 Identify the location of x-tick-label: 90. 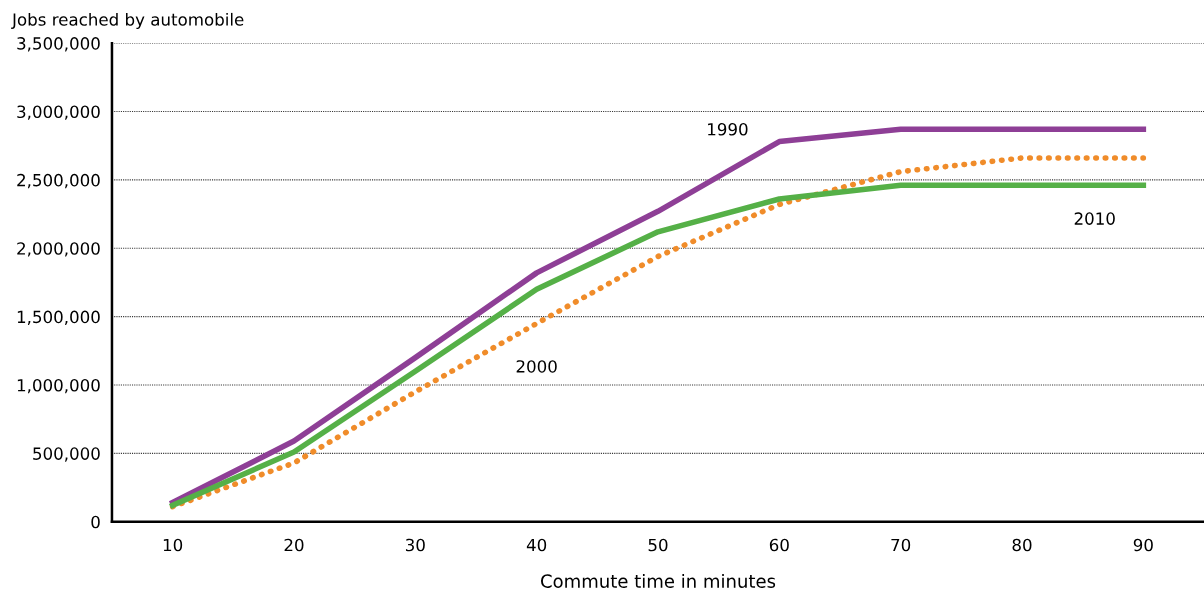
(1143, 545).